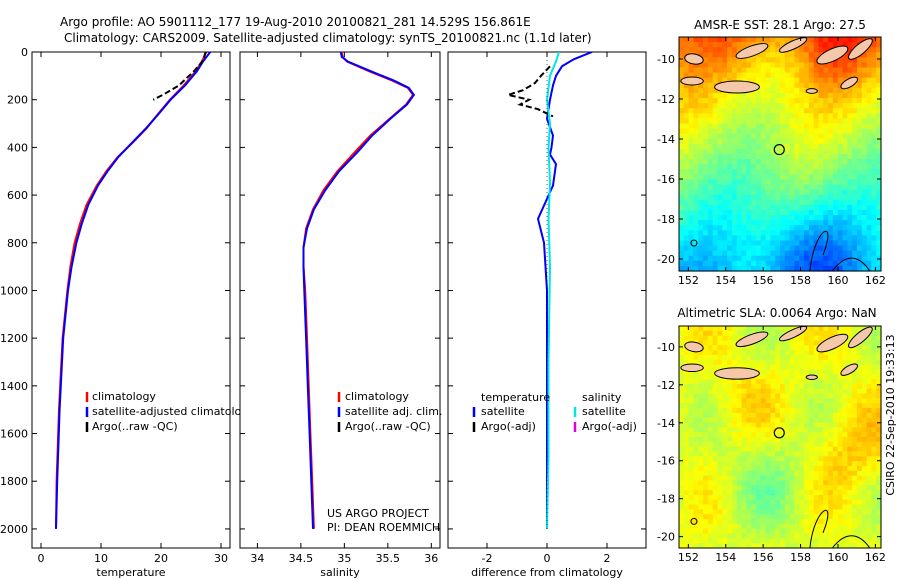  What do you see at coordinates (837, 280) in the screenshot?
I see `x-tick-label: 160` at bounding box center [837, 280].